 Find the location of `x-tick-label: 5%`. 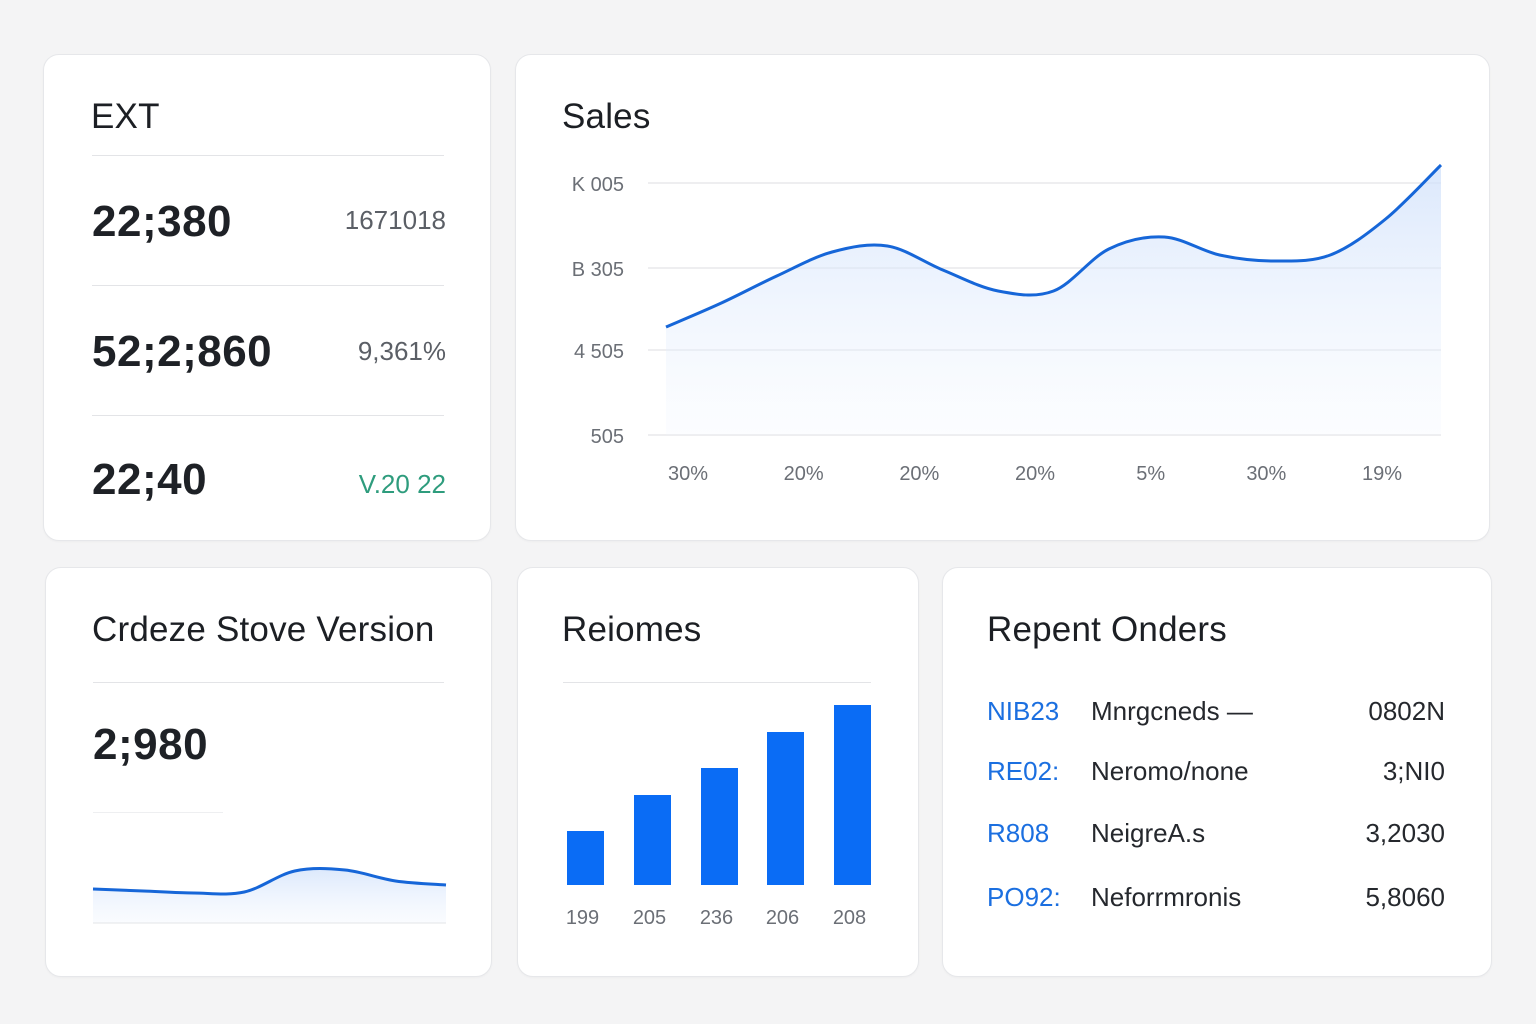

x-tick-label: 5% is located at coordinates (1150, 474).